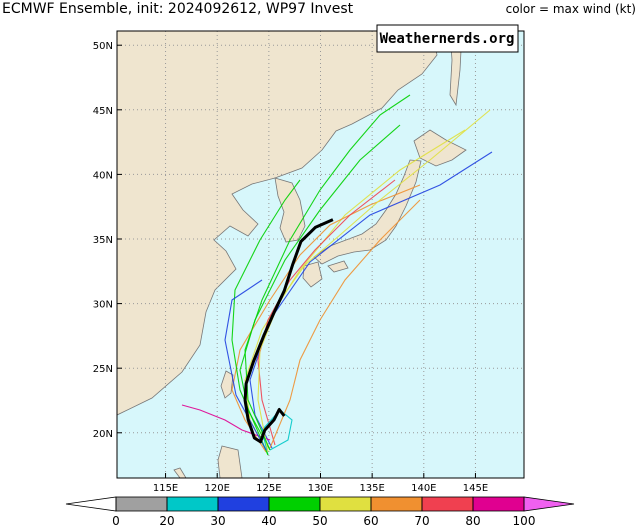  Describe the element at coordinates (571, 9) in the screenshot. I see `colorbar-title: color = max wind (kt)` at that location.